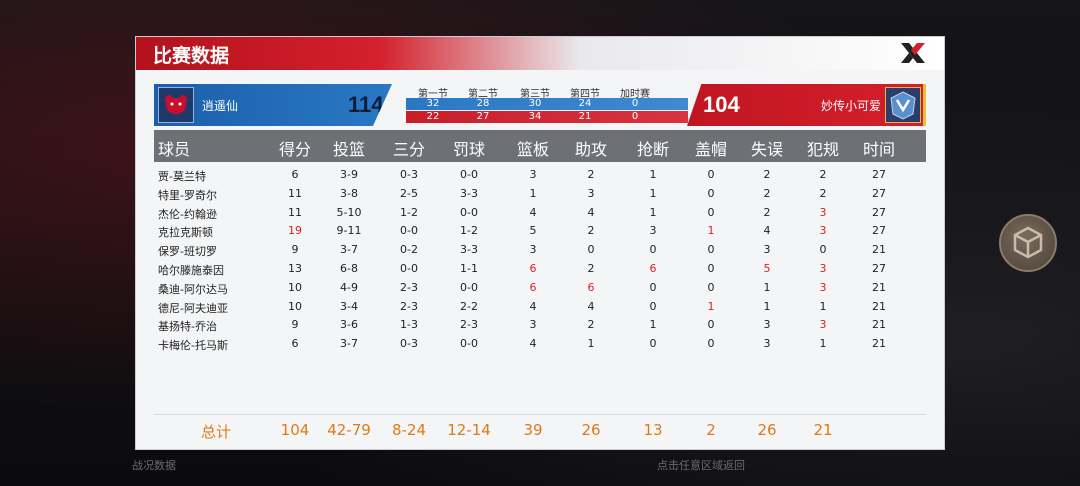 This screenshot has height=486, width=1080. I want to click on quarter-label: 第二节, so click(483, 94).